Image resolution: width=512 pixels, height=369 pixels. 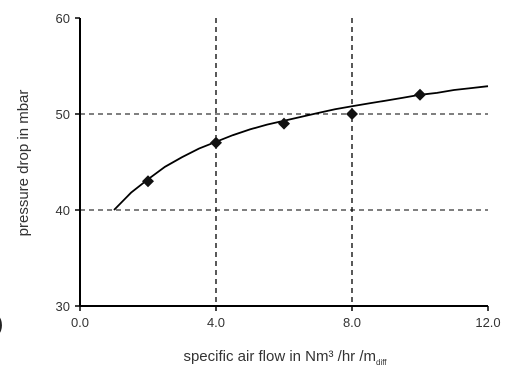 I want to click on y-tick-label: 50, so click(x=63, y=114).